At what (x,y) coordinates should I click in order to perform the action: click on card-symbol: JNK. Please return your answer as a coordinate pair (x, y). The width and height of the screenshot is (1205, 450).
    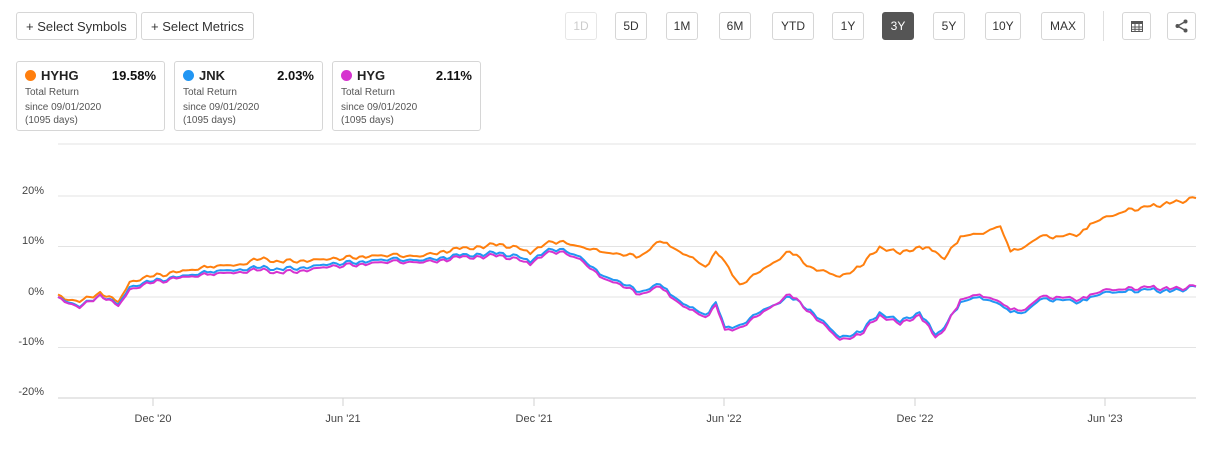
    Looking at the image, I should click on (212, 75).